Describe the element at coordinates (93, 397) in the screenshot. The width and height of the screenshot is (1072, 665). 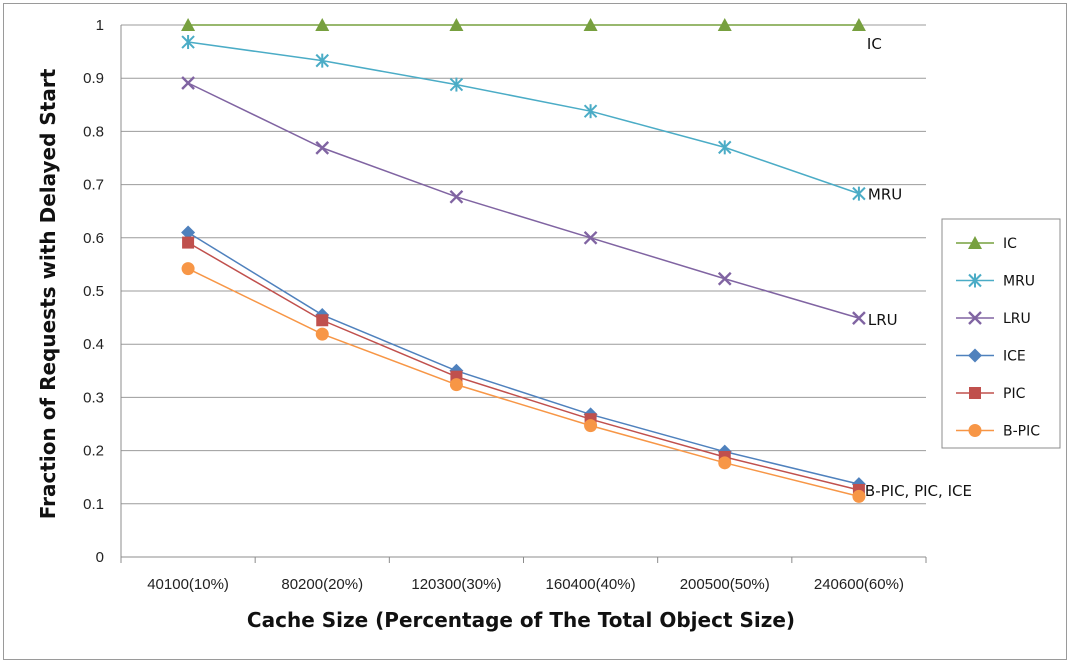
I see `y-tick-label: 0.3` at that location.